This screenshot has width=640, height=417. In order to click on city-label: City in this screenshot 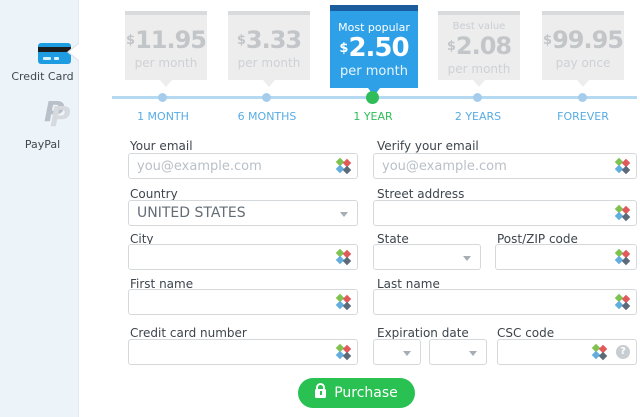, I will do `click(142, 239)`.